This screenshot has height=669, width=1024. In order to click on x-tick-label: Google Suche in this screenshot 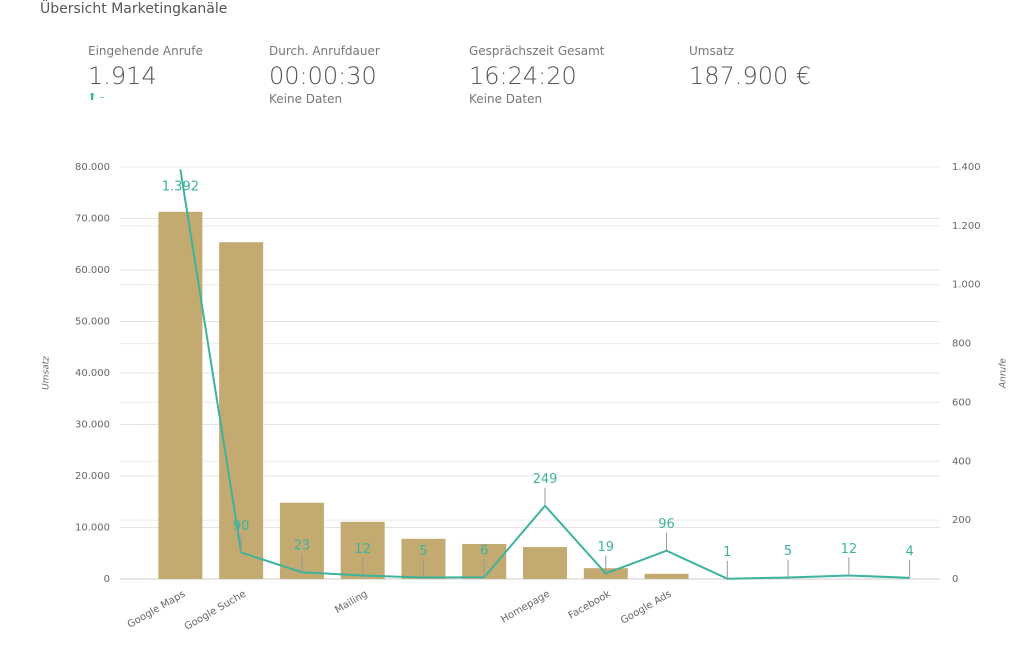, I will do `click(215, 611)`.